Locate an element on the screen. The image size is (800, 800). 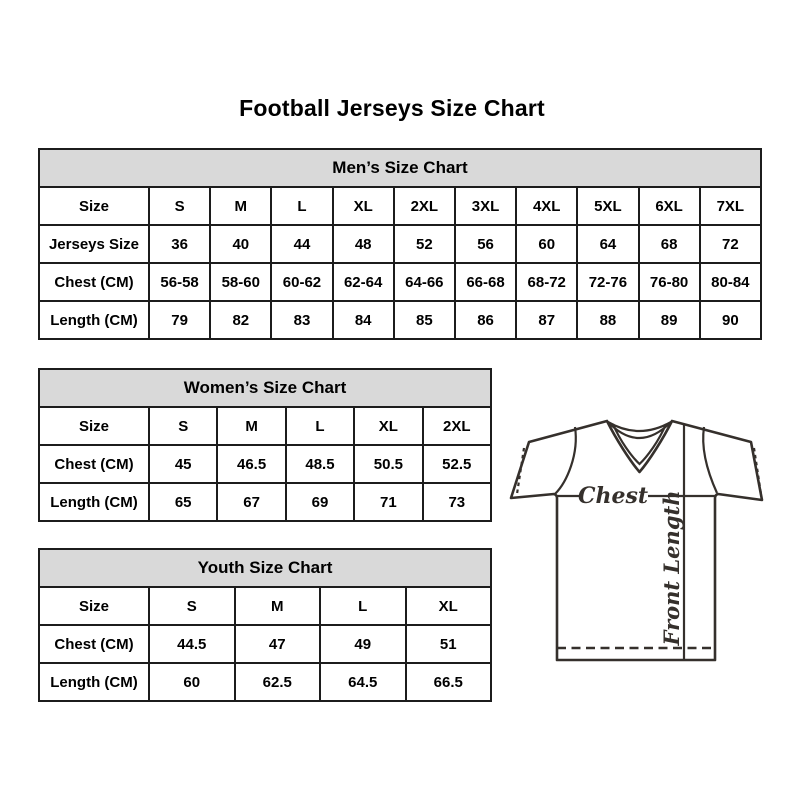
size-cell: 66-68 is located at coordinates (485, 282).